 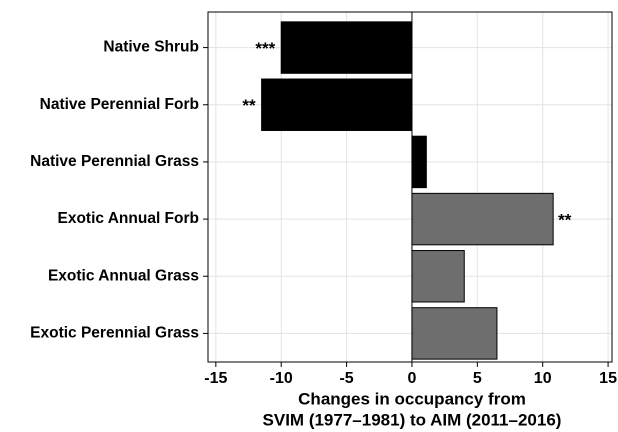 I want to click on x-tick-label: -15, so click(x=215, y=378).